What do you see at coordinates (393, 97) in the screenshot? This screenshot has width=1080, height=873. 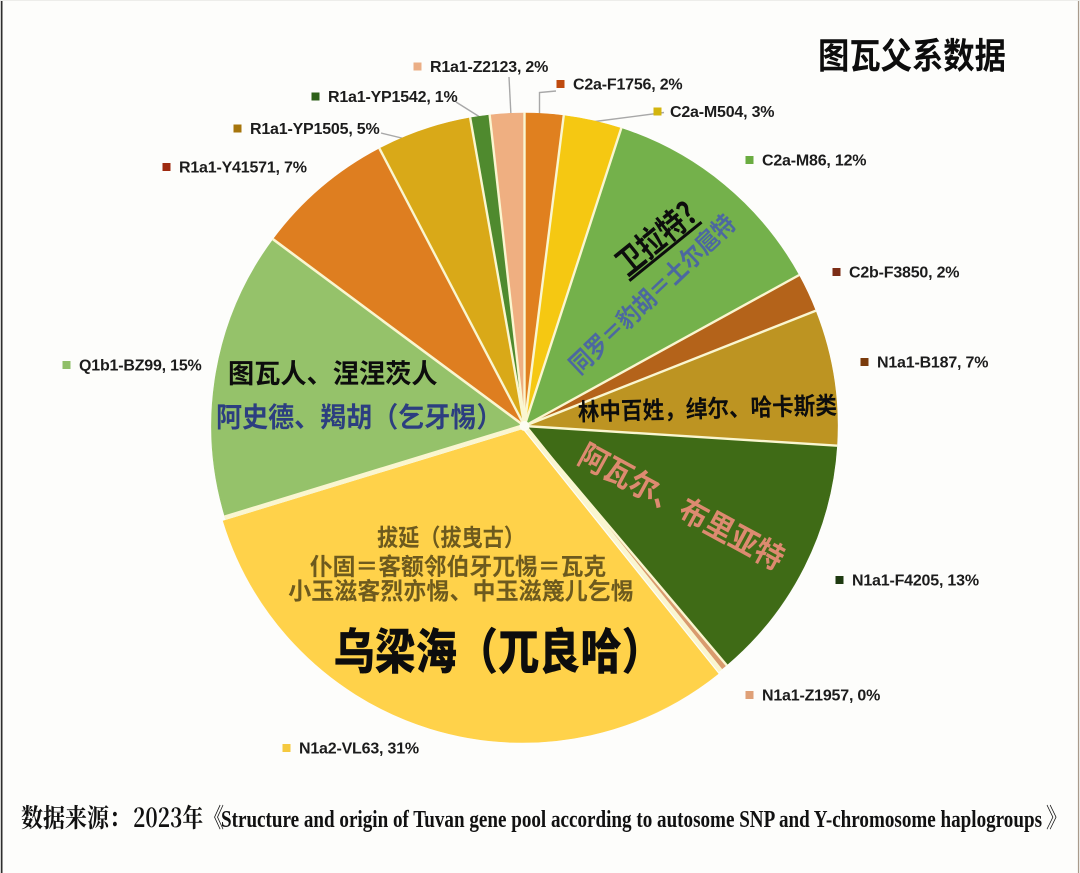 I see `svg-text: R1a1-YP1542, 1%` at bounding box center [393, 97].